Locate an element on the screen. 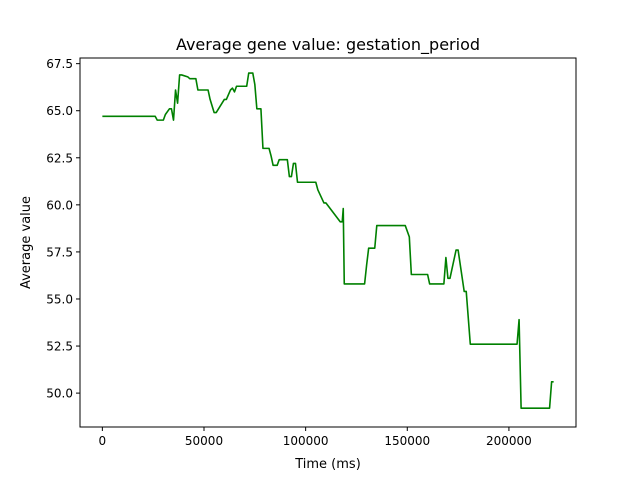 The image size is (640, 480). chart-title: Average gene value: gestation_period is located at coordinates (328, 45).